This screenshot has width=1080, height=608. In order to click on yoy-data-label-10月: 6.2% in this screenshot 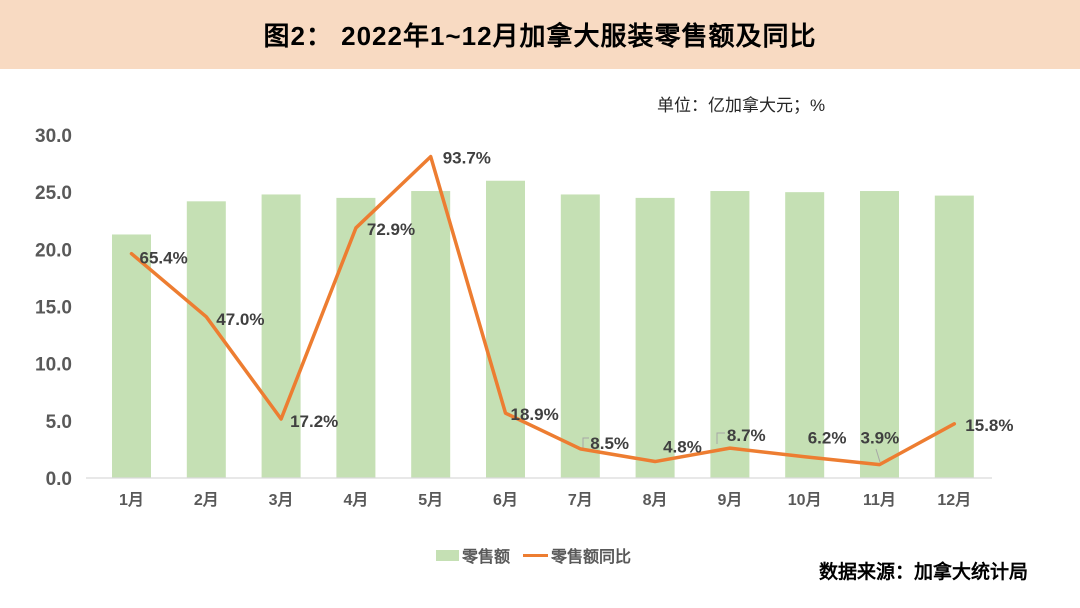, I will do `click(827, 438)`.